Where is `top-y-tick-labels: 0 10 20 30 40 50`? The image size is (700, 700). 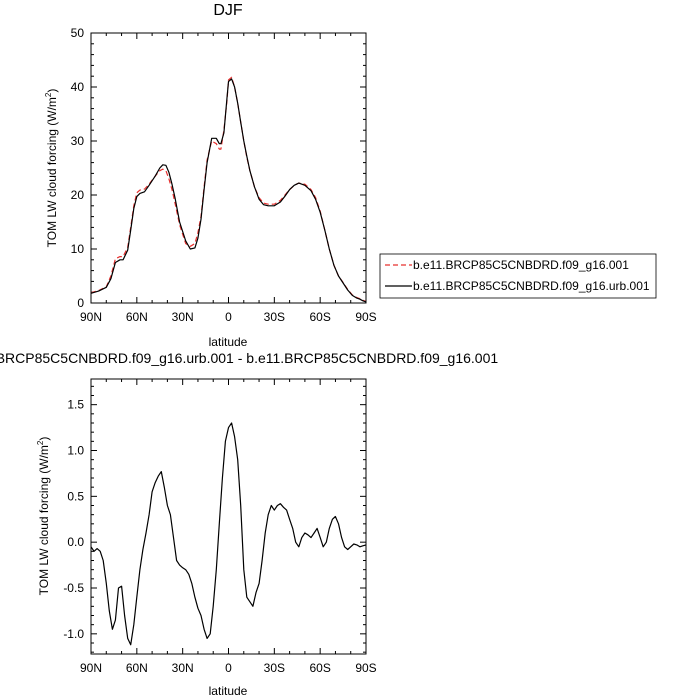 top-y-tick-labels: 0 10 20 30 40 50 is located at coordinates (78, 168).